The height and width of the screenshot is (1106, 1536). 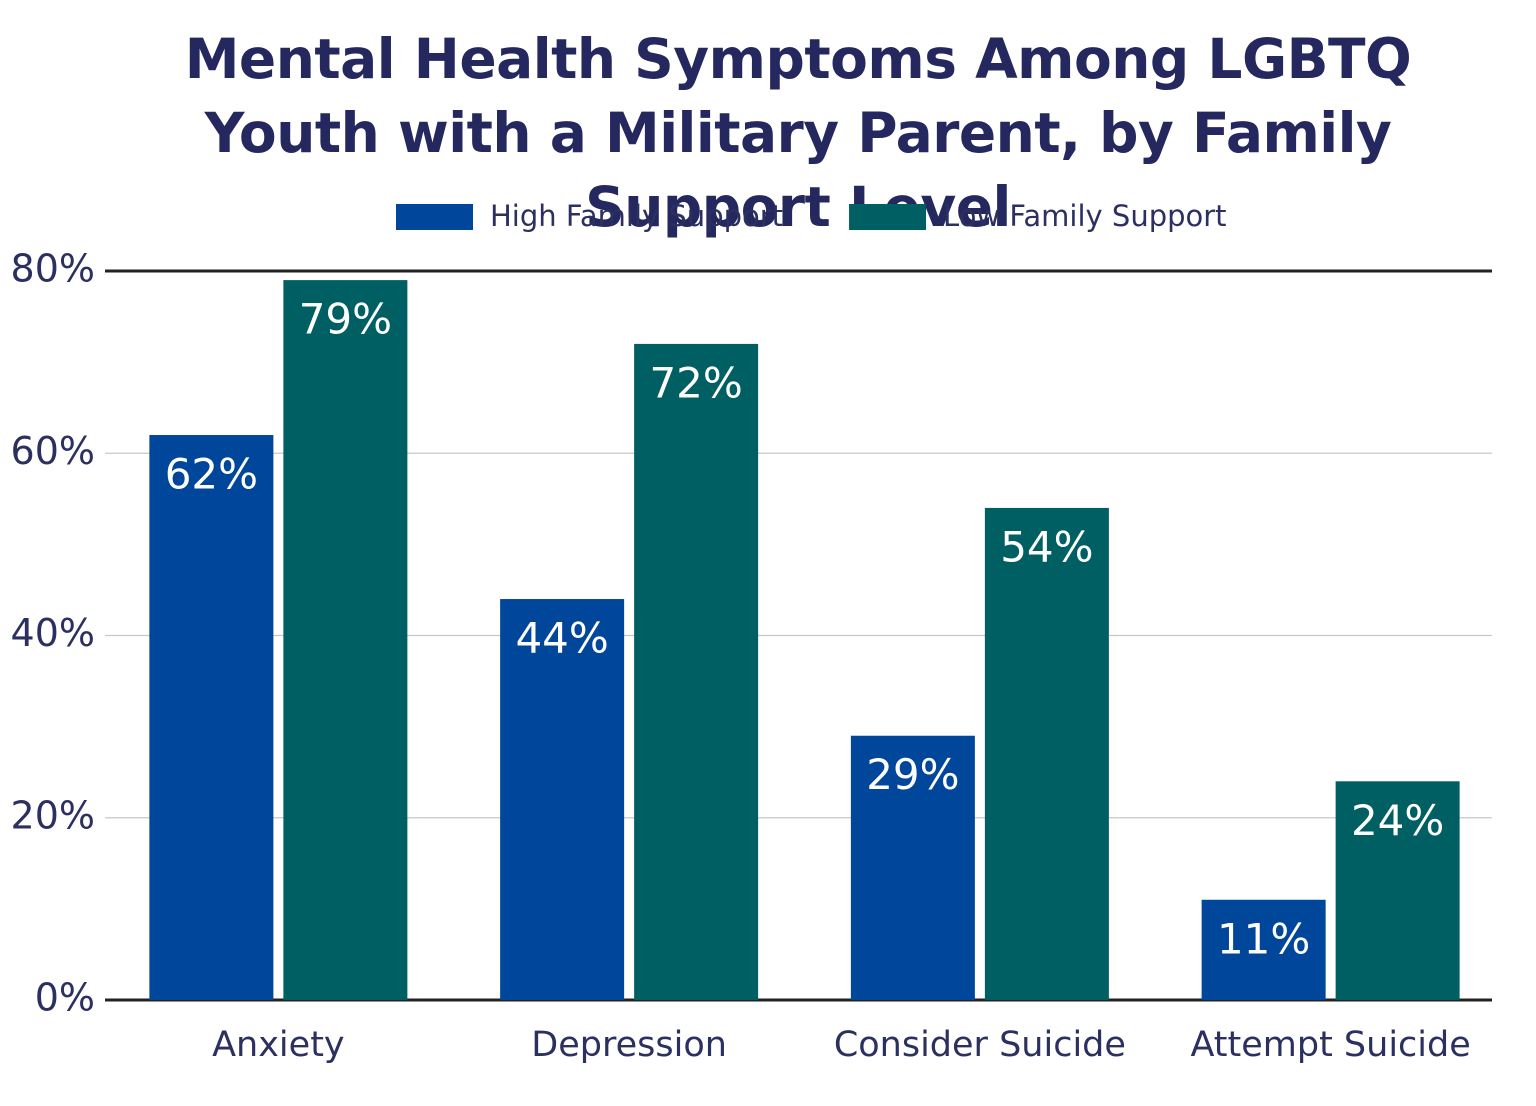 I want to click on y-tick-label: 20%, so click(x=53, y=815).